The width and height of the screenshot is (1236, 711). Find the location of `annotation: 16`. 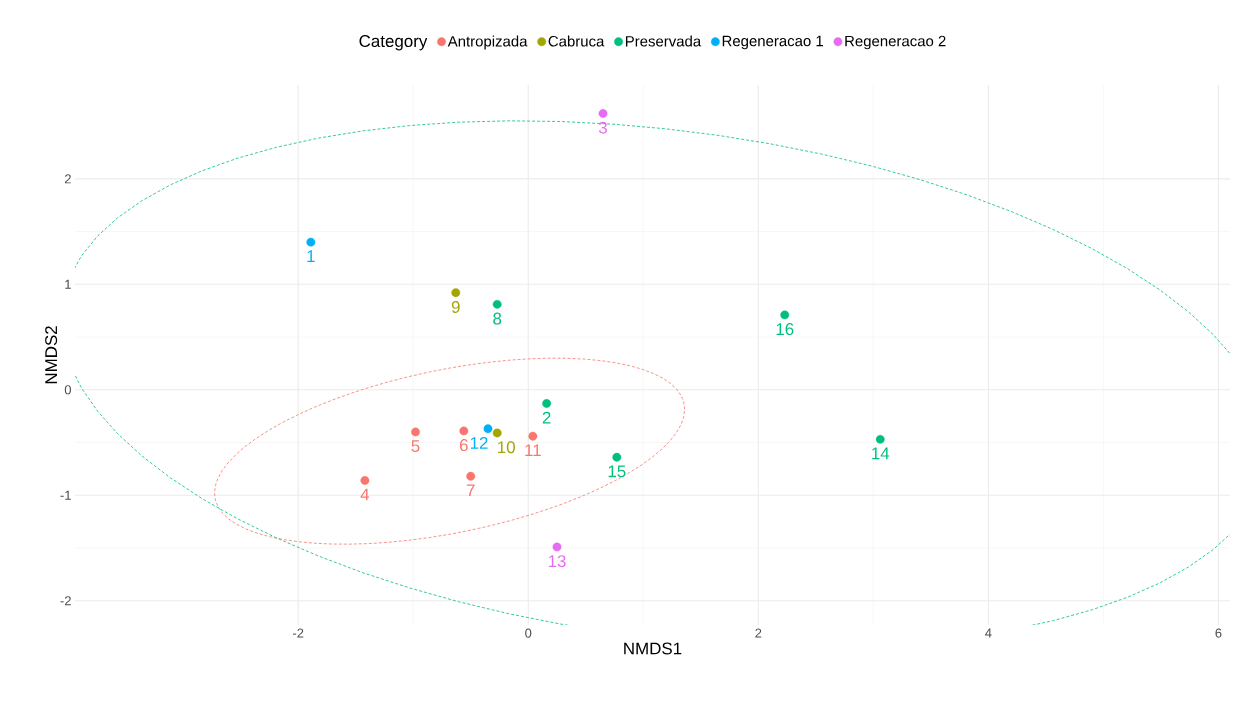

annotation: 16 is located at coordinates (785, 329).